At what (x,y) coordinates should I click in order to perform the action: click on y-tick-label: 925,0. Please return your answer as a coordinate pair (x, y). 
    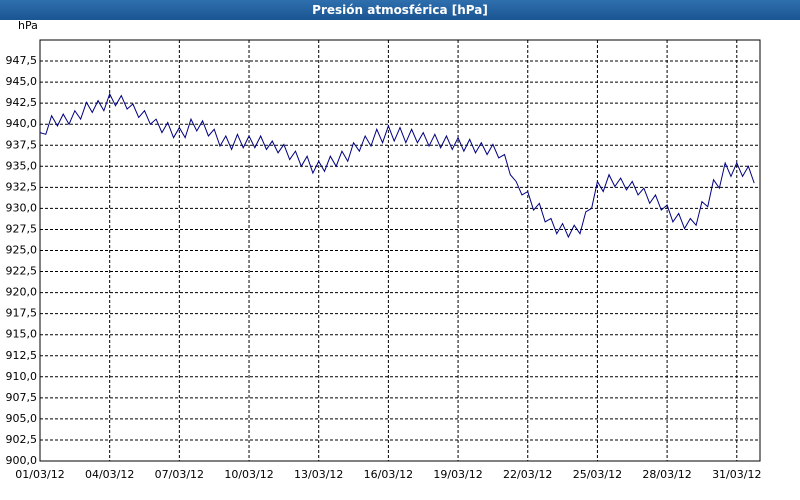
    Looking at the image, I should click on (22, 250).